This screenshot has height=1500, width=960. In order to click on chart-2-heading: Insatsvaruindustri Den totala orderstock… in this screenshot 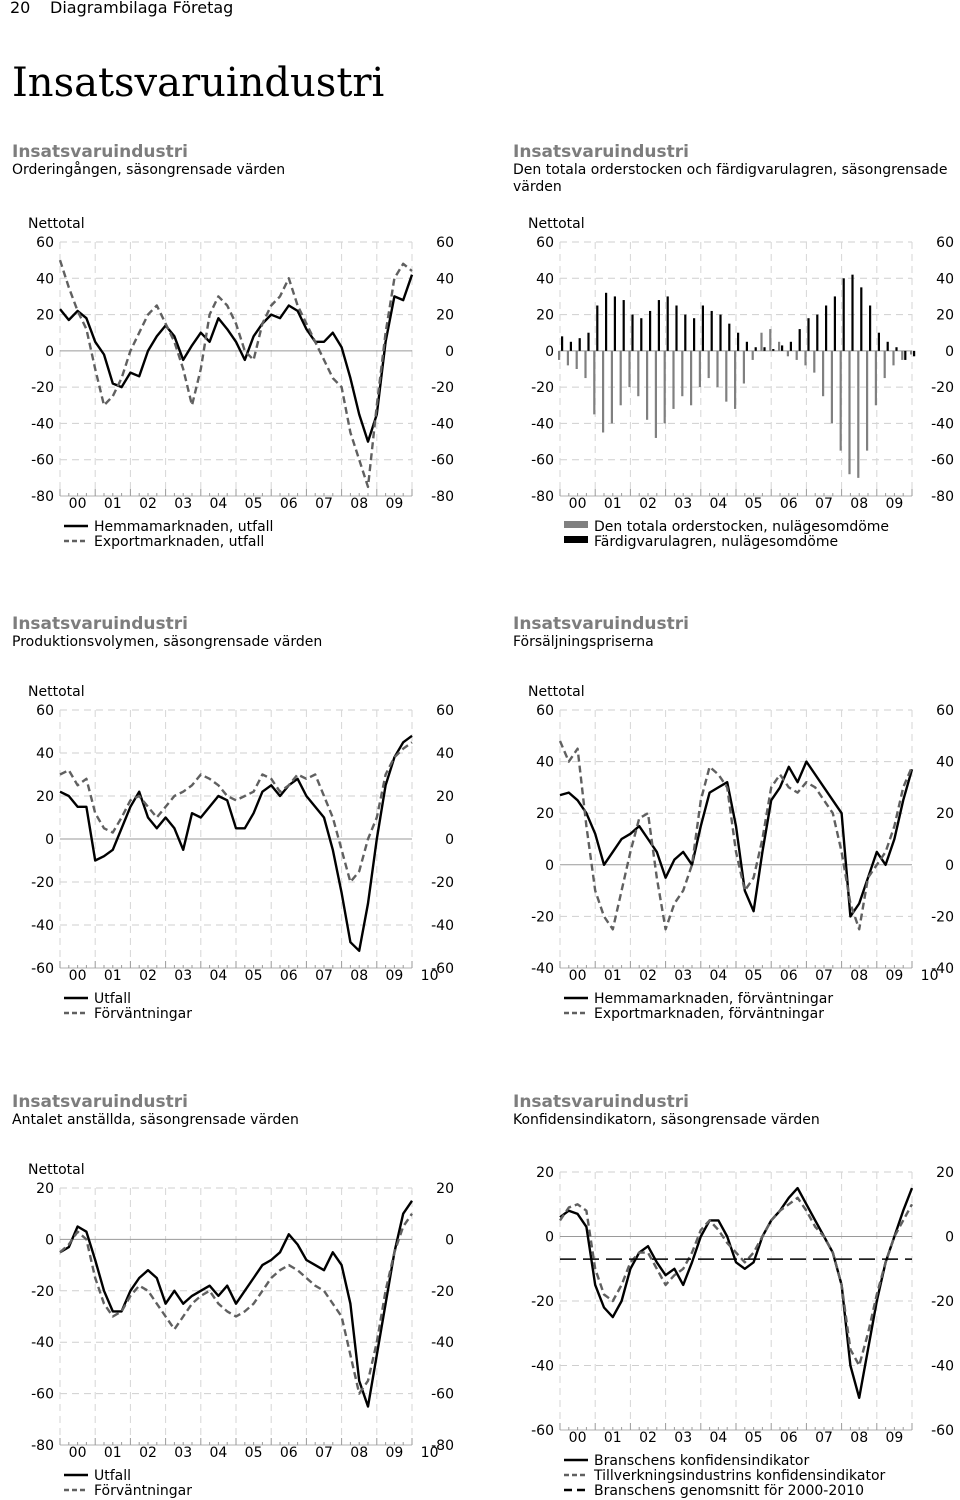, I will do `click(736, 169)`.